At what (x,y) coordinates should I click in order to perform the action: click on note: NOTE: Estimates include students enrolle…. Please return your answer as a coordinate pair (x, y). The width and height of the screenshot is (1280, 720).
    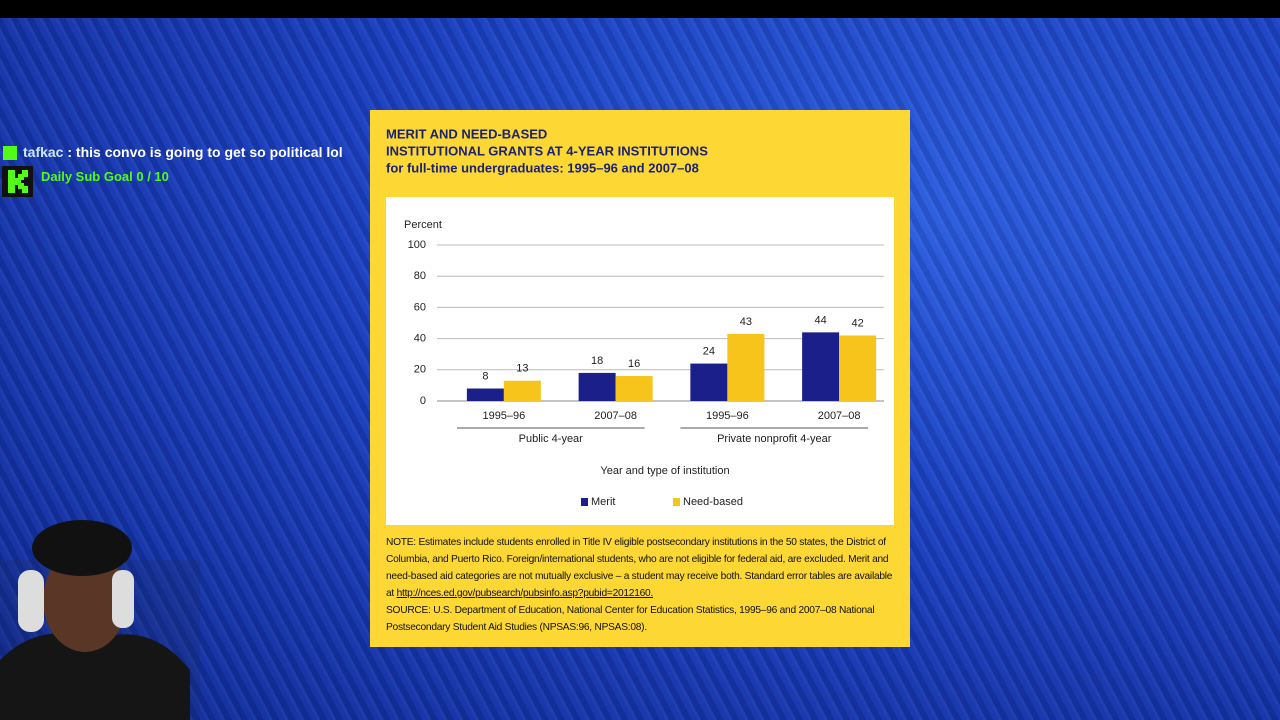
    Looking at the image, I should click on (640, 585).